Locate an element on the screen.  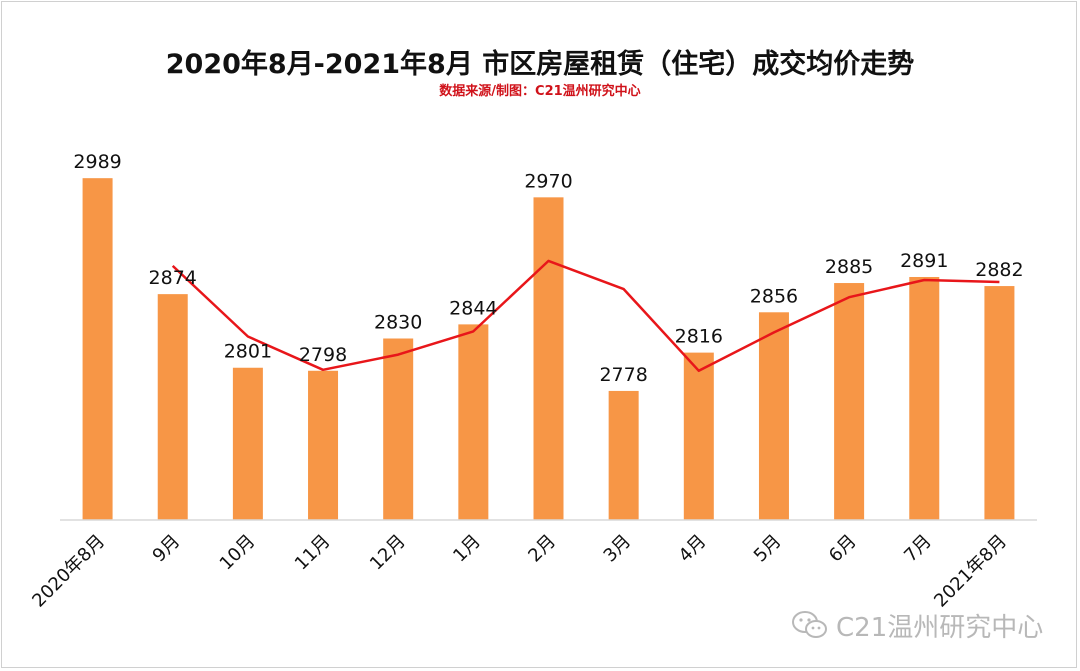
chart-title: 2020年8月-2021年8月 市区房屋租赁（住宅）成交均价走势 is located at coordinates (540, 64).